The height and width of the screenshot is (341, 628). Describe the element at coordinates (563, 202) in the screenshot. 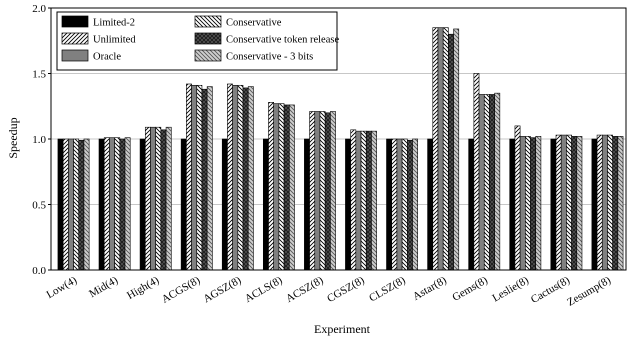

I see `bar-oracle-cactus-8-` at that location.